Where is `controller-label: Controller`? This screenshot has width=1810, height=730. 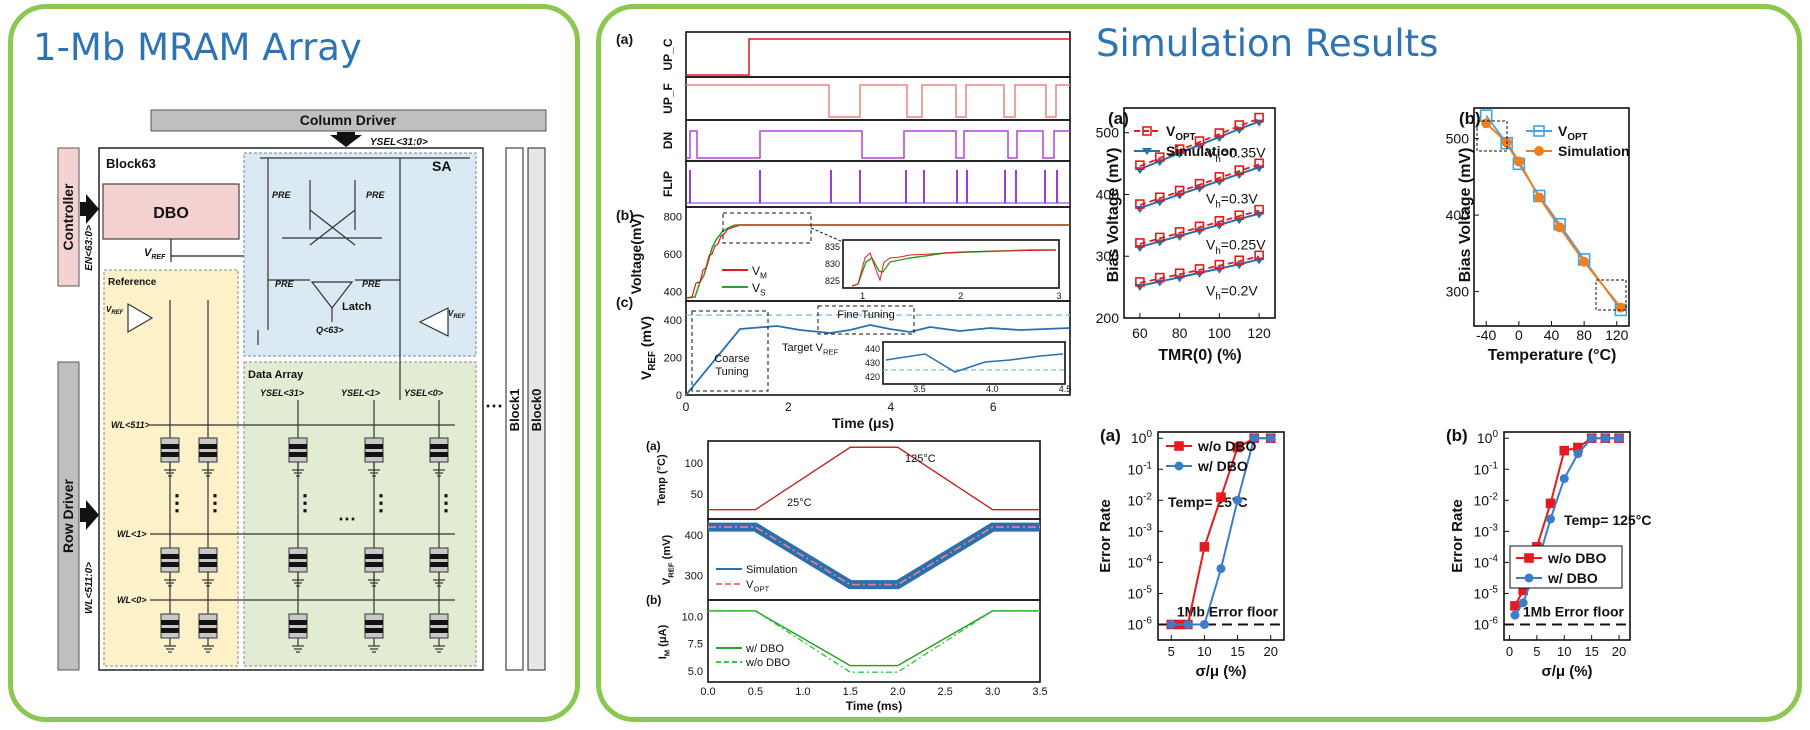
controller-label: Controller is located at coordinates (68, 216).